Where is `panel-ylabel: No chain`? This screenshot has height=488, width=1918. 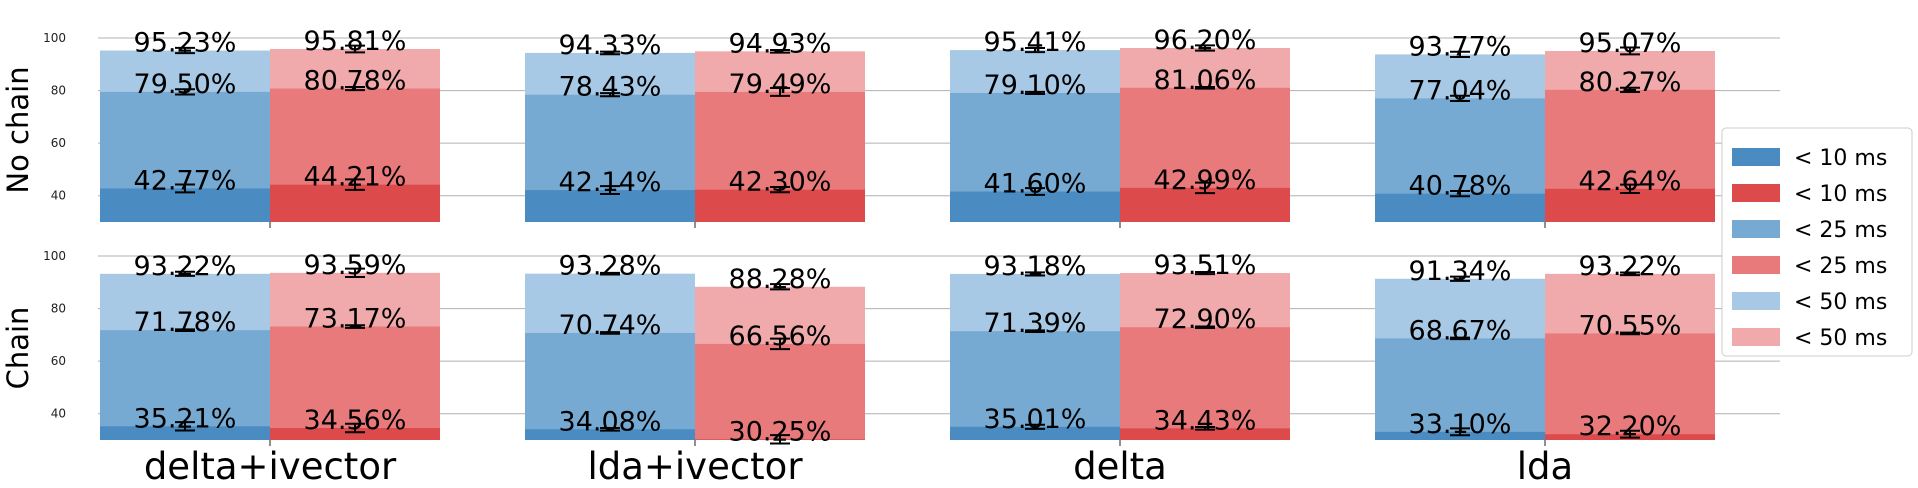
panel-ylabel: No chain is located at coordinates (18, 129).